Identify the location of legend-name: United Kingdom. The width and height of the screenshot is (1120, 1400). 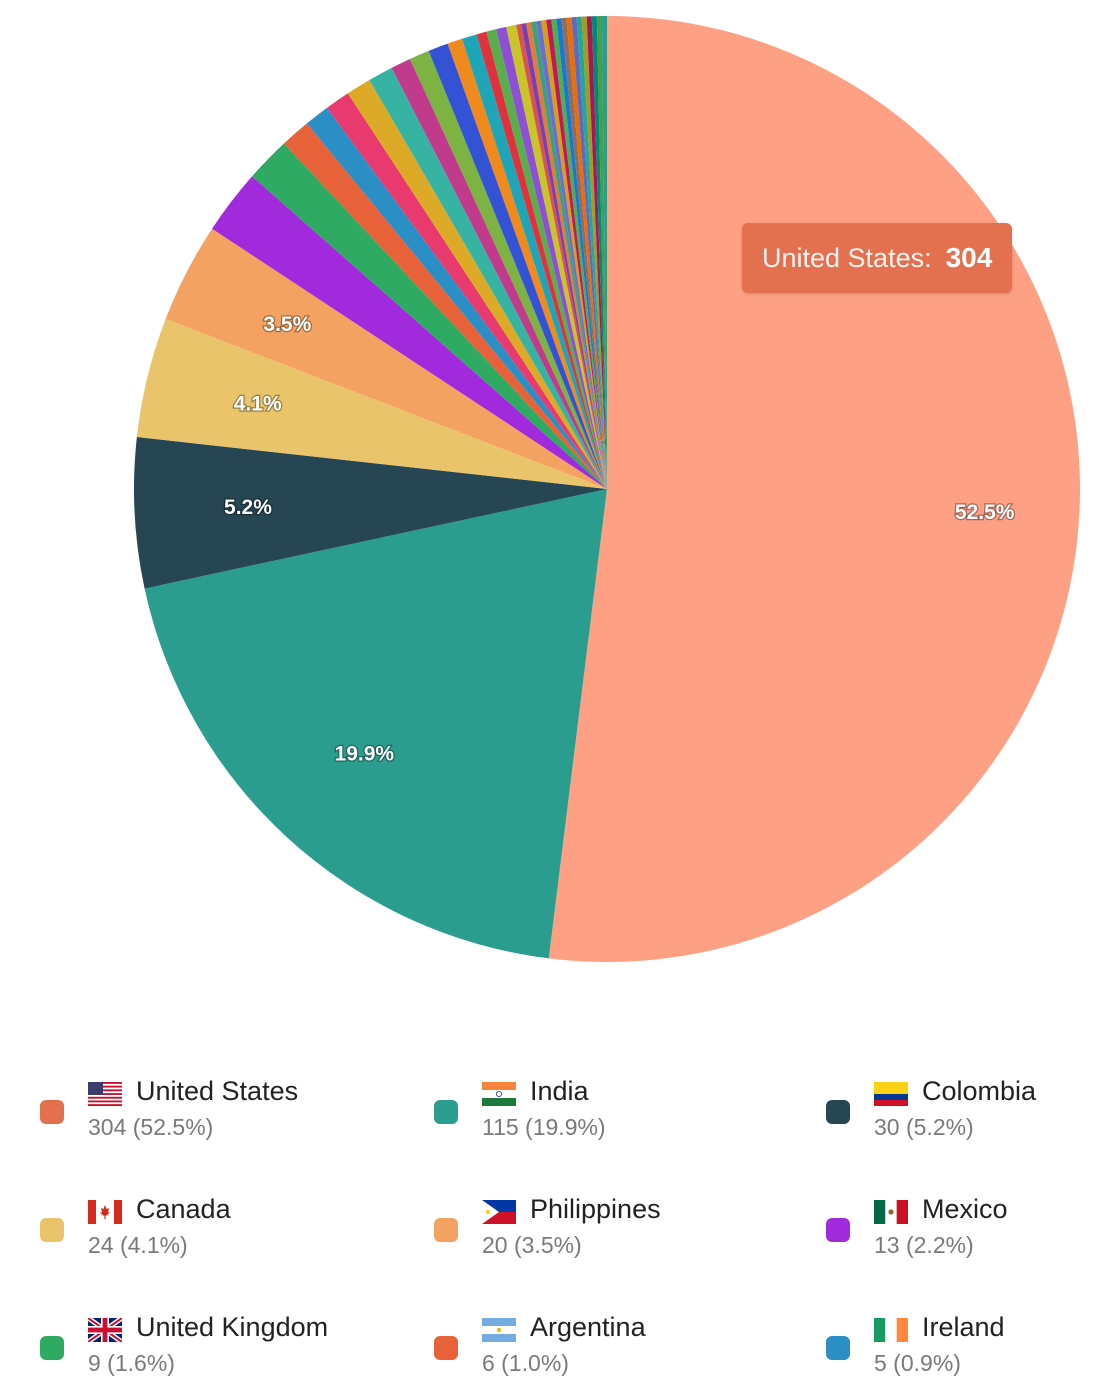
(232, 1327).